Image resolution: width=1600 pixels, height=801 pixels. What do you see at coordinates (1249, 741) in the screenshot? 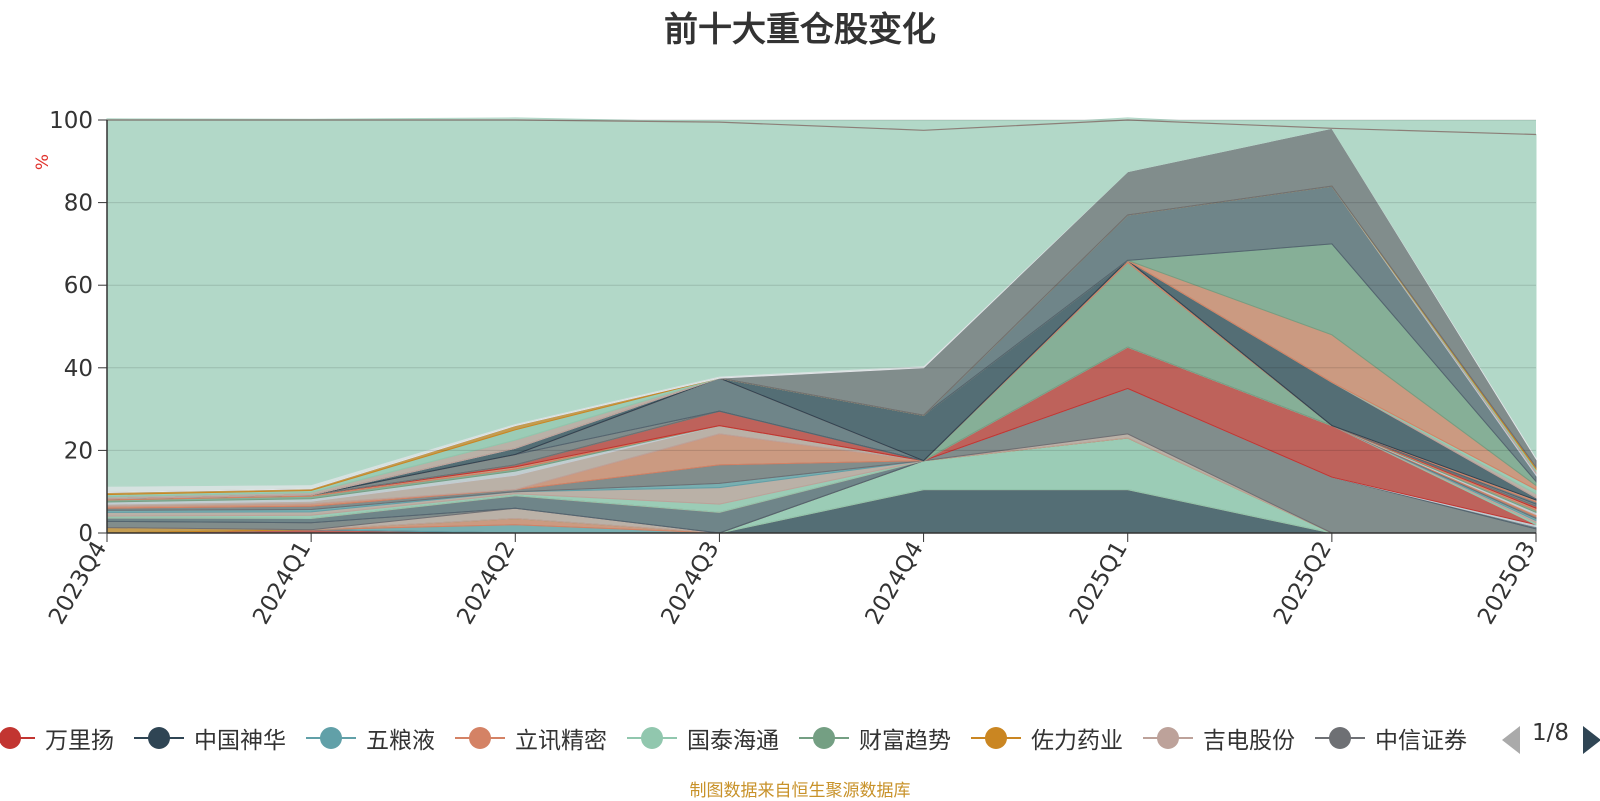
I see `legend-label: 吉电股份` at bounding box center [1249, 741].